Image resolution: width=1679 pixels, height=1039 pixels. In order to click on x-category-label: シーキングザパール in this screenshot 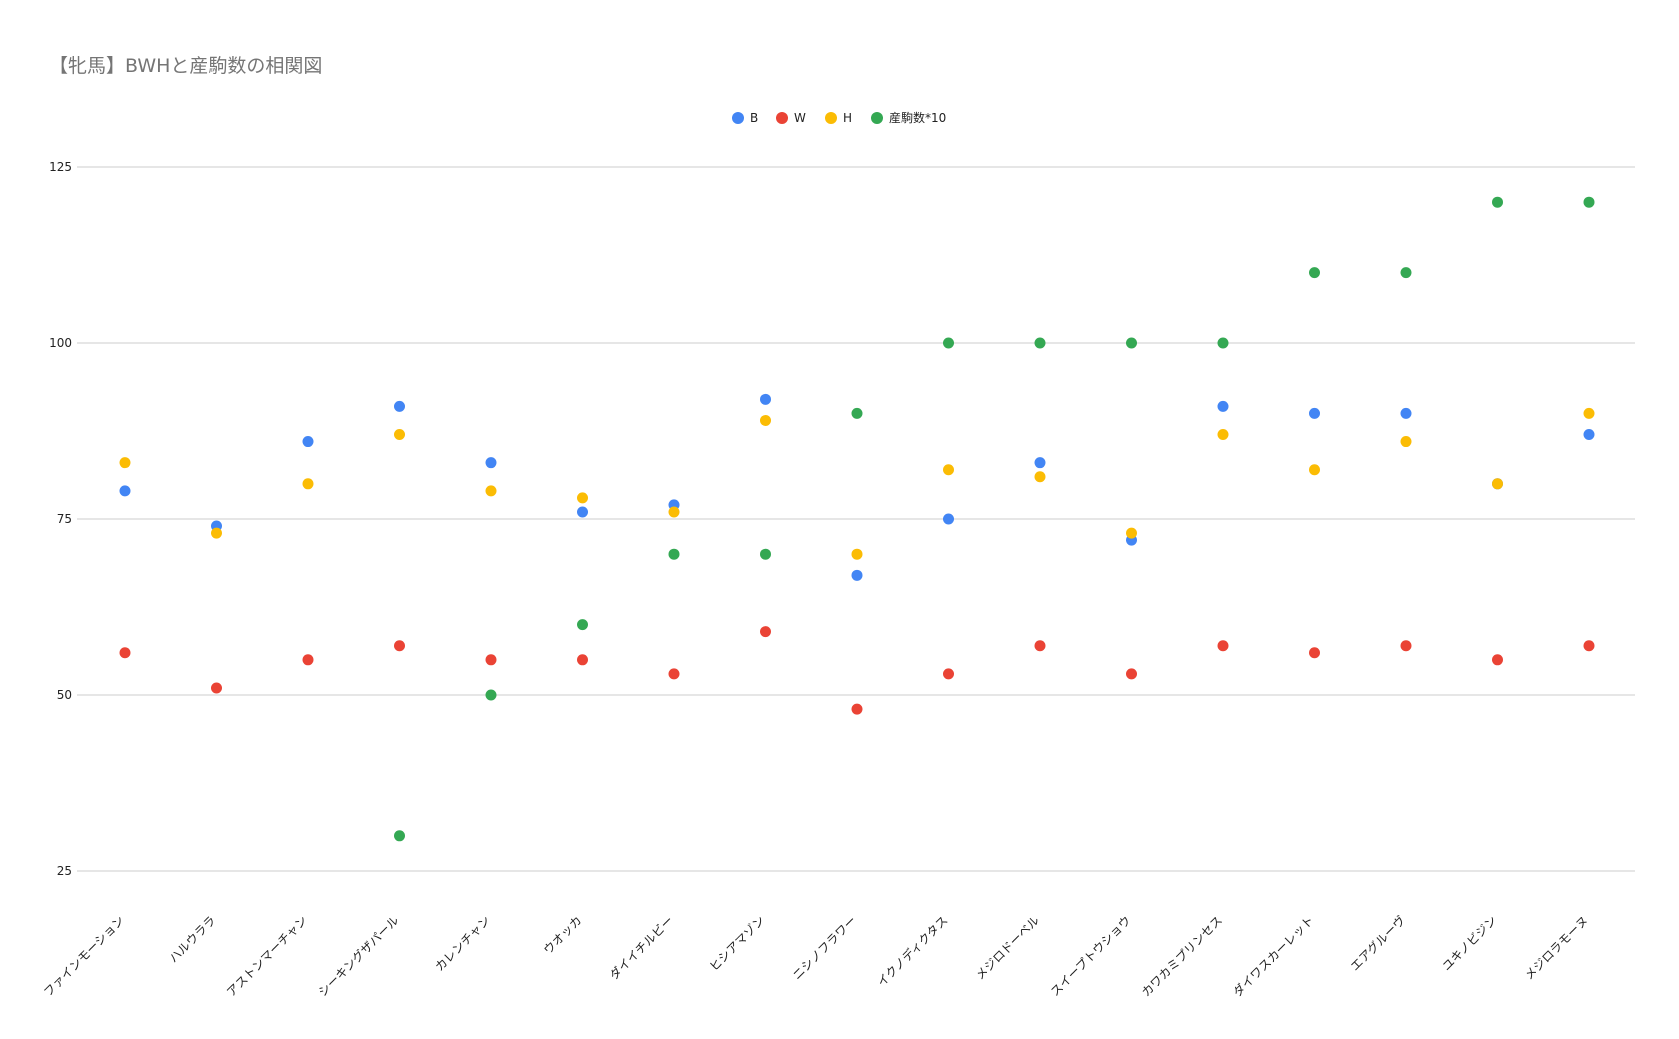, I will do `click(359, 956)`.